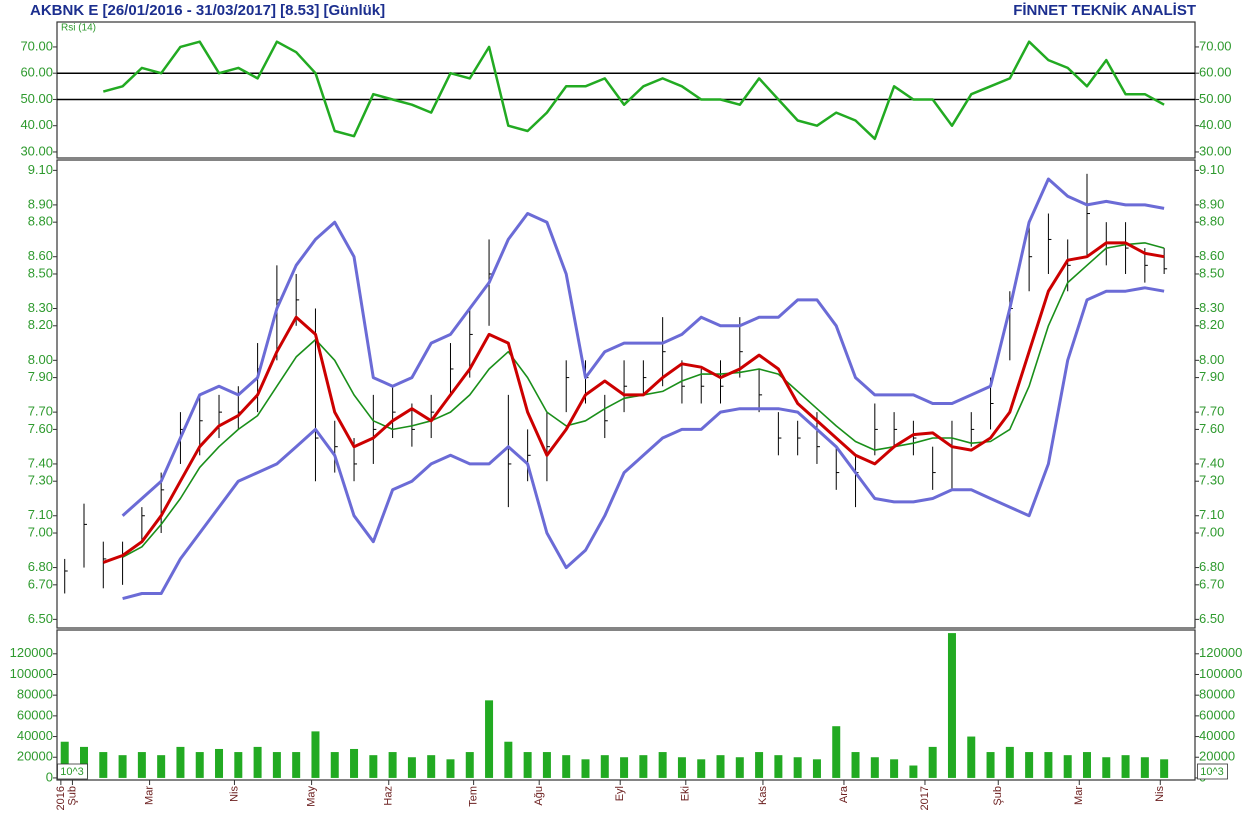 This screenshot has width=1251, height=822. Describe the element at coordinates (1215, 150) in the screenshot. I see `y-tick-label: 30.00` at that location.